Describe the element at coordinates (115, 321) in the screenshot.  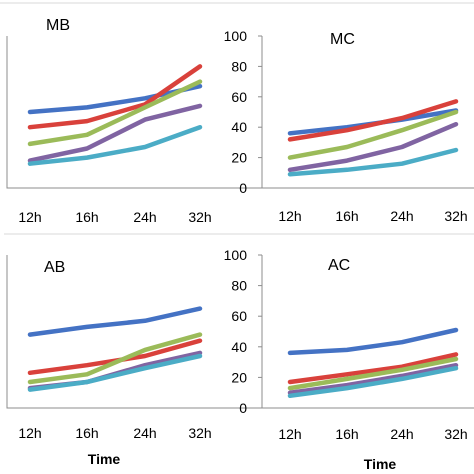
I see `series-line-1-ab` at that location.